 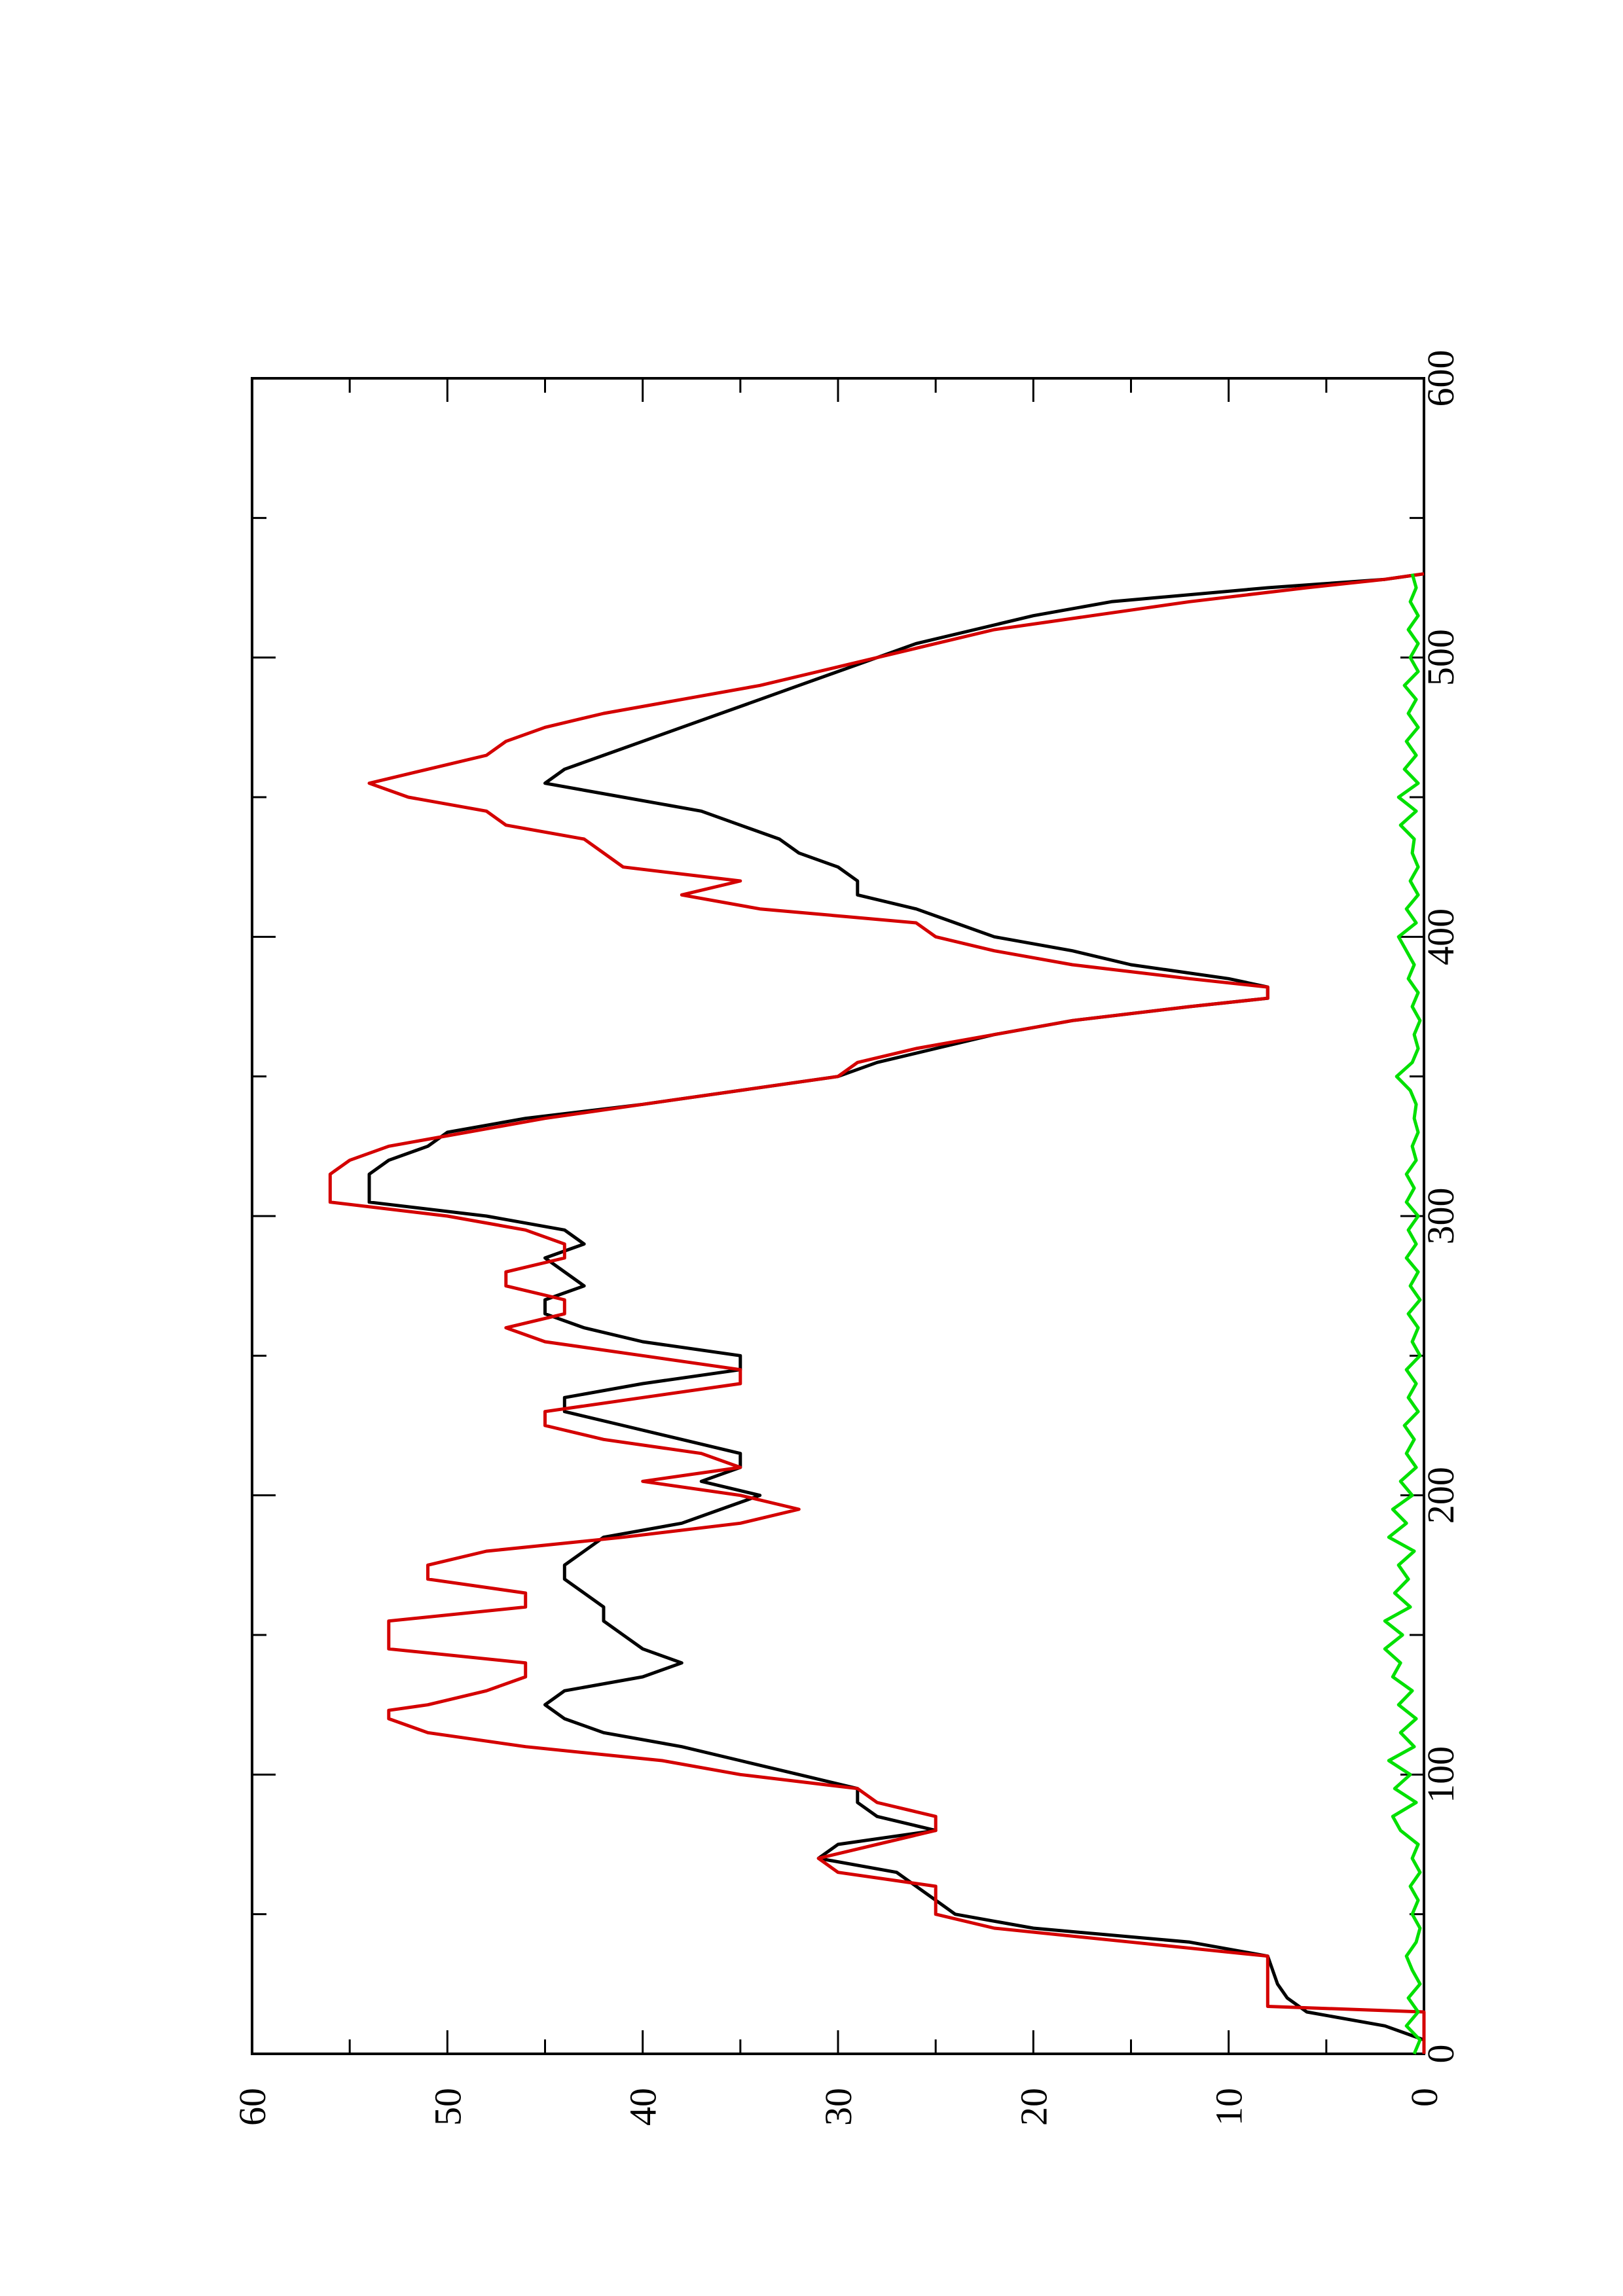 I want to click on y-tick-label: 60, so click(x=252, y=2107).